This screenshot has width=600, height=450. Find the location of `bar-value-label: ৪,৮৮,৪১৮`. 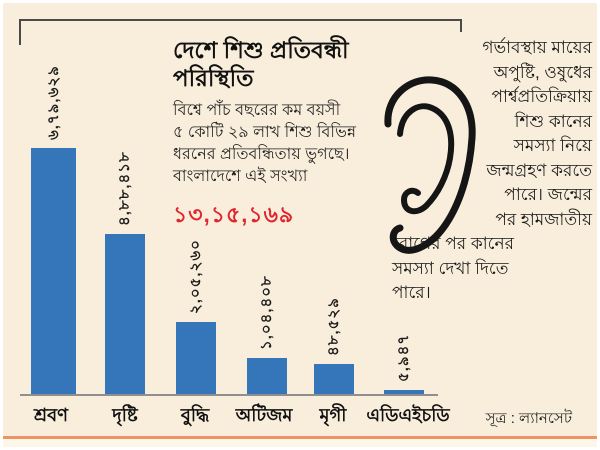

bar-value-label: ৪,৮৮,৪১৮ is located at coordinates (124, 188).